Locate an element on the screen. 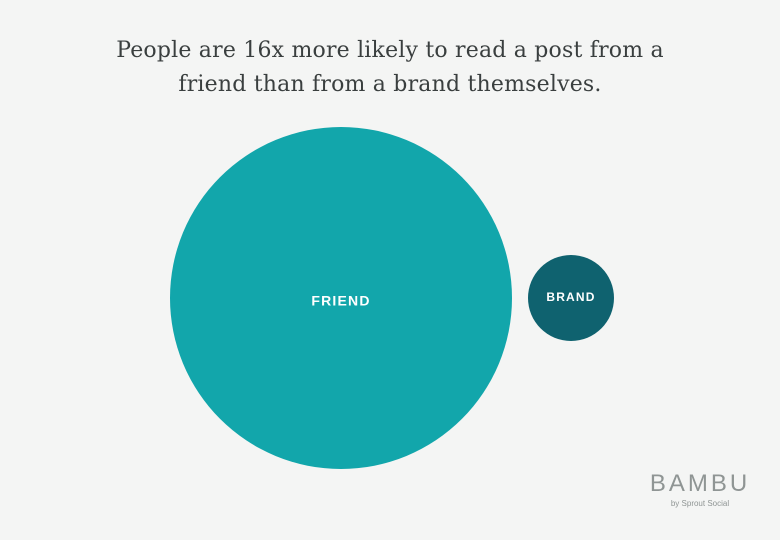  title-line-2: friend than from a brand themselves. is located at coordinates (390, 84).